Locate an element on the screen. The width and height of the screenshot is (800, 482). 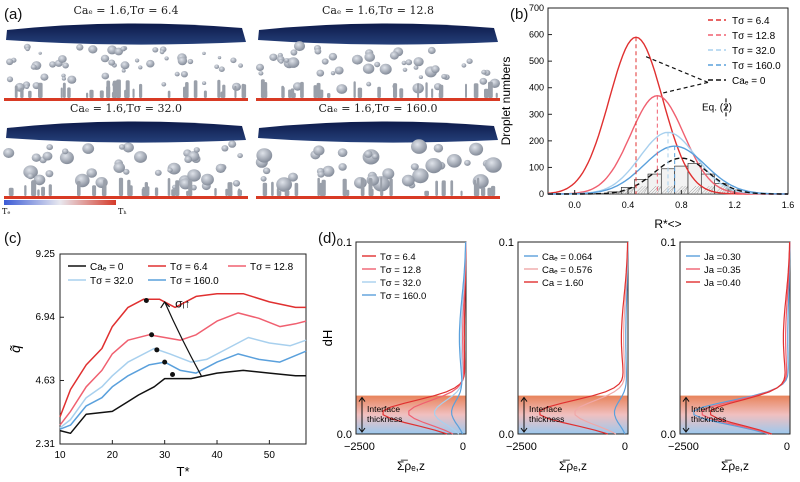
sim-title-4: Caₑ = 1.6,Tσ = 160.0 is located at coordinates (378, 108).